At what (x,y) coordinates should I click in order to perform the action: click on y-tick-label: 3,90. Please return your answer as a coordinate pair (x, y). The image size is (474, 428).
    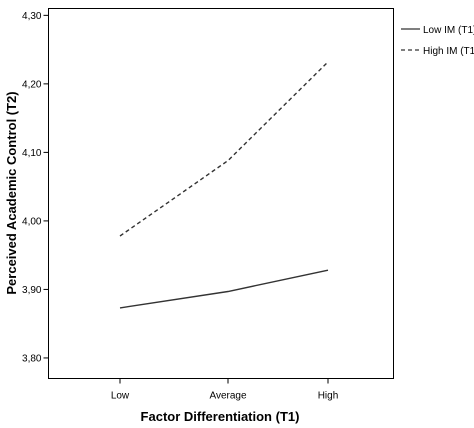
    Looking at the image, I should click on (32, 290).